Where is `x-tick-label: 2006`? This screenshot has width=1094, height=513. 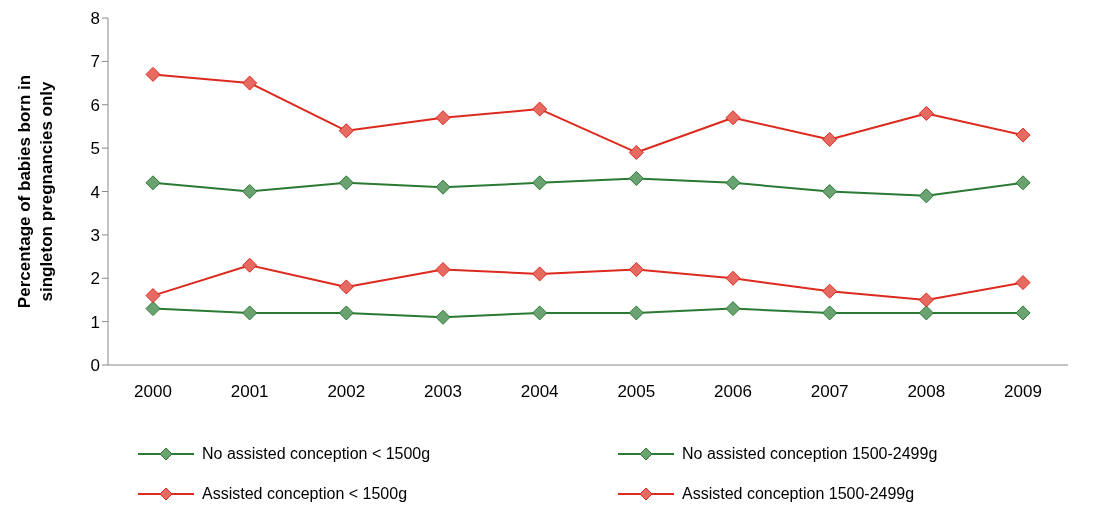
x-tick-label: 2006 is located at coordinates (733, 392).